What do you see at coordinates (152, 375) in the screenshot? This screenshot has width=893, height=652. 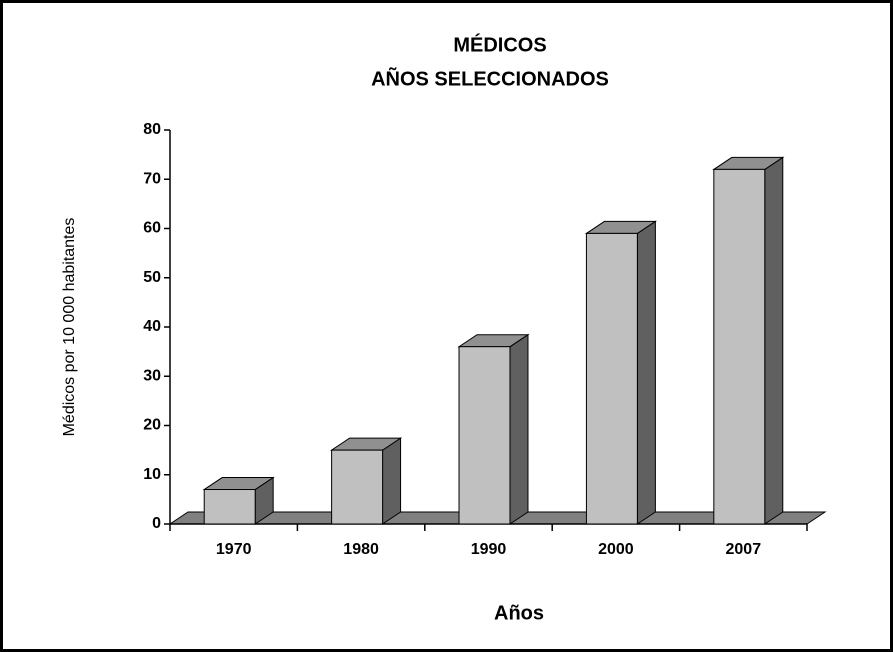 I see `y-tick-label: 30` at bounding box center [152, 375].